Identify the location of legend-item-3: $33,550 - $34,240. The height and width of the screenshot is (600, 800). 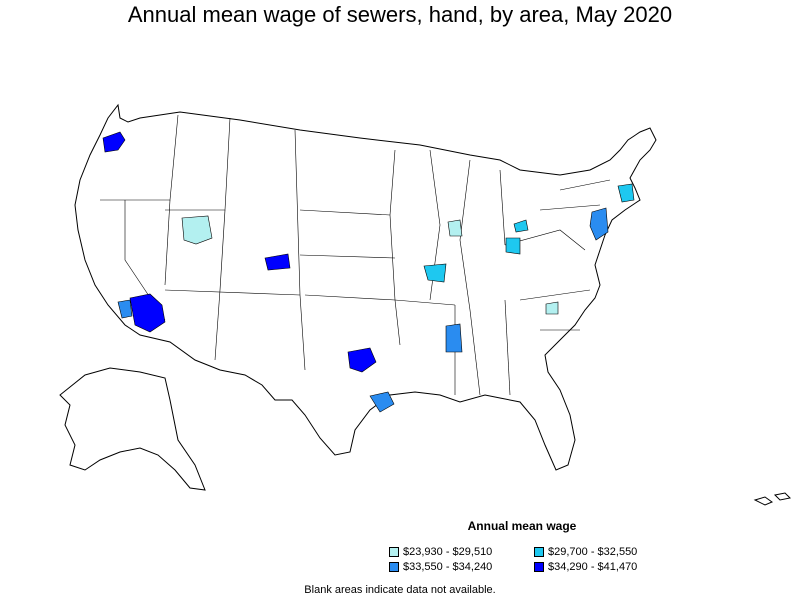
(440, 567).